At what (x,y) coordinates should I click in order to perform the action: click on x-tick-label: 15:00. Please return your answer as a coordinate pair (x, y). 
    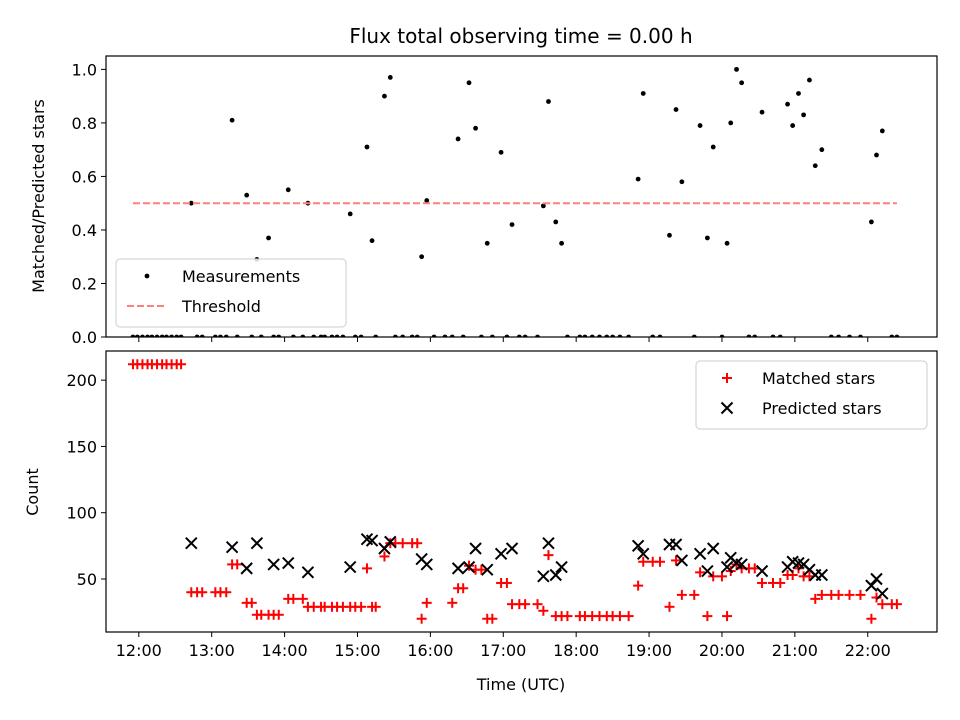
    Looking at the image, I should click on (357, 650).